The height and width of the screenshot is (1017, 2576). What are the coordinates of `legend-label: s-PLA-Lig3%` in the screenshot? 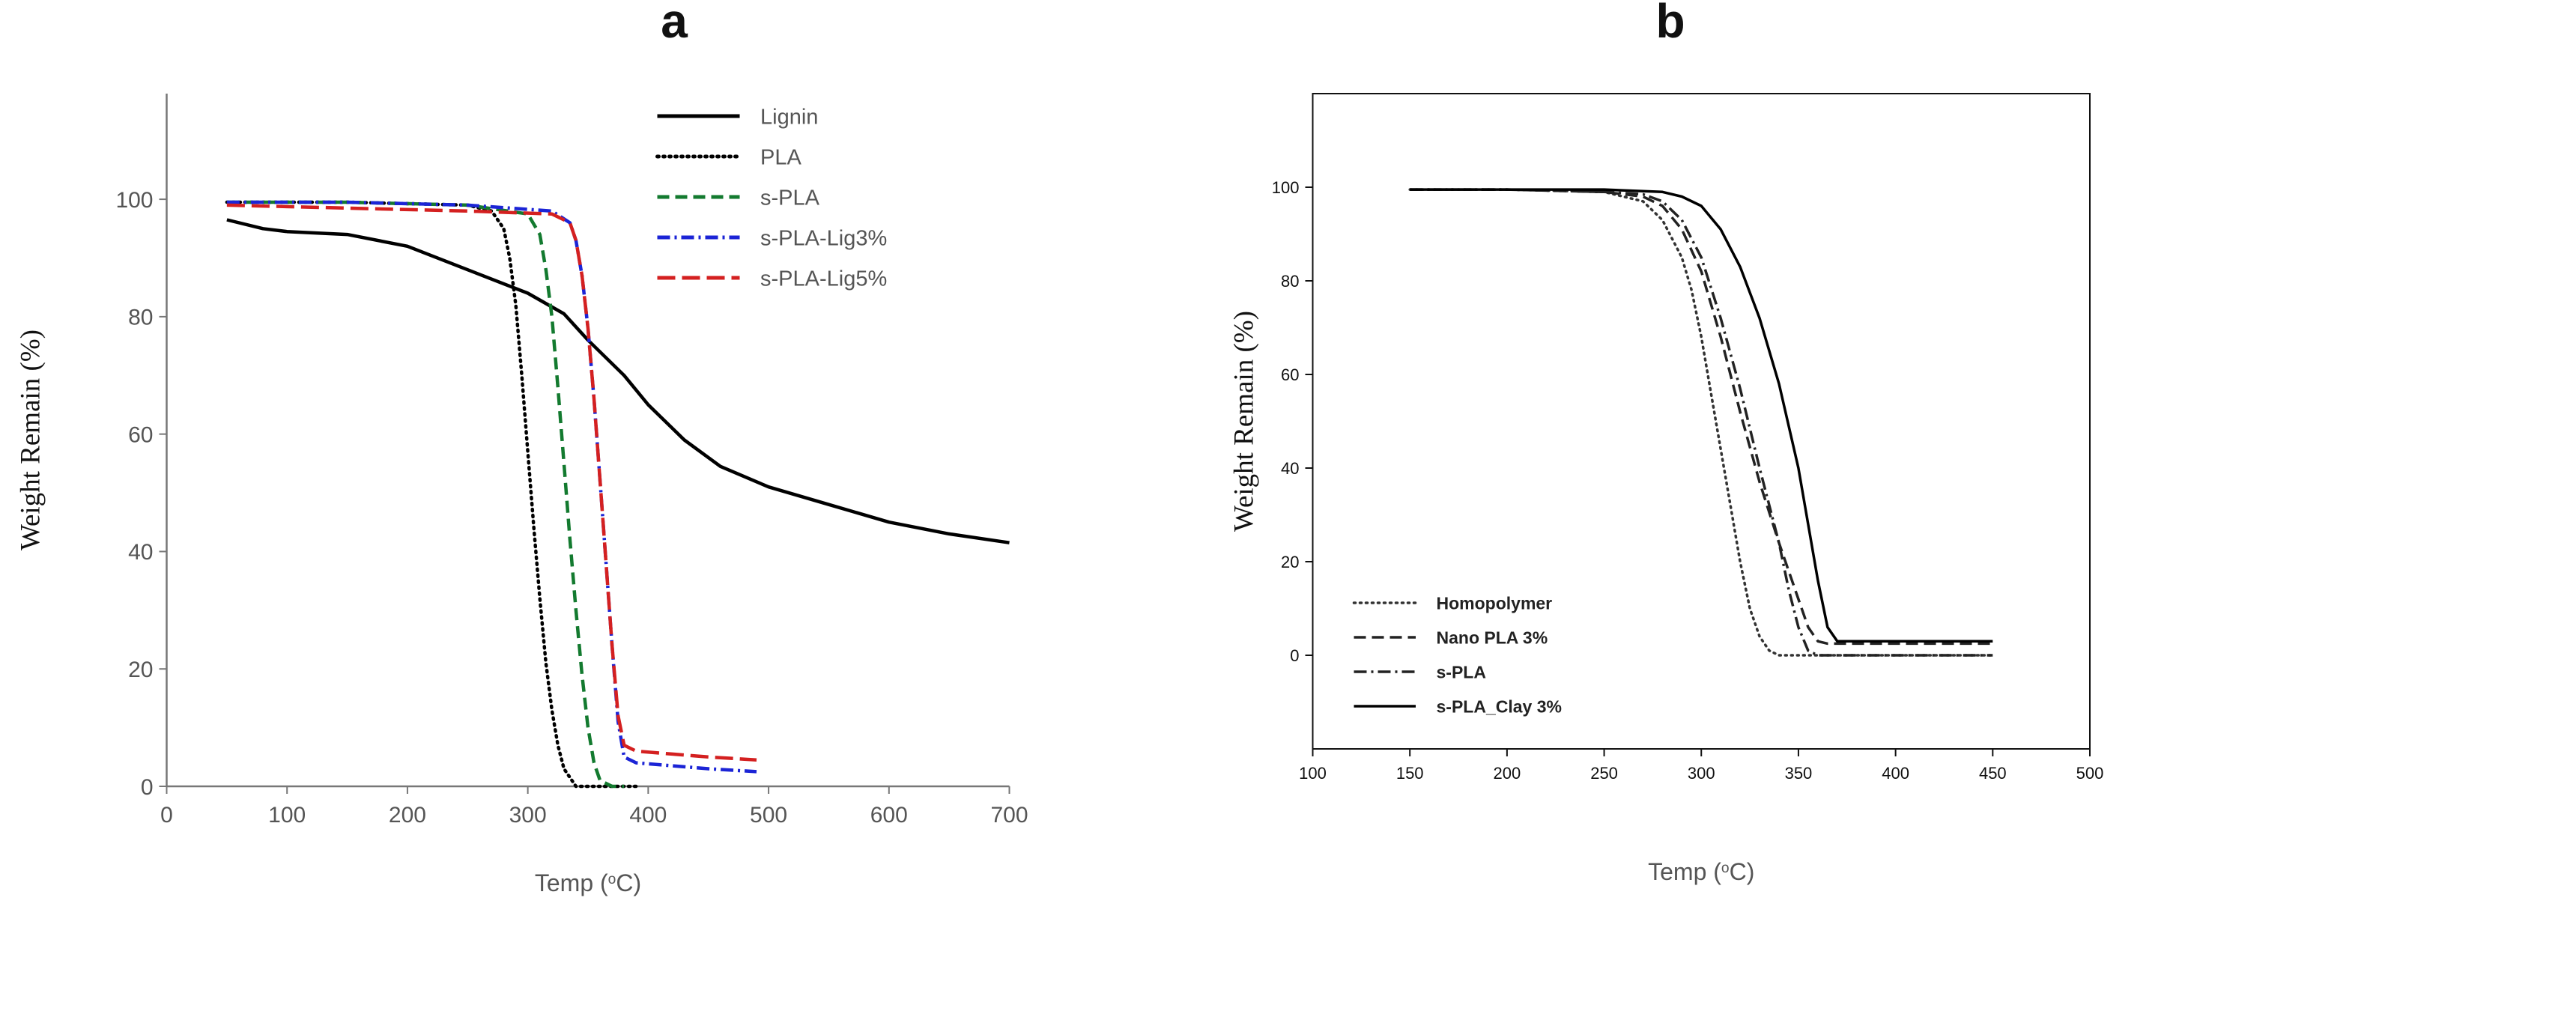 It's located at (824, 238).